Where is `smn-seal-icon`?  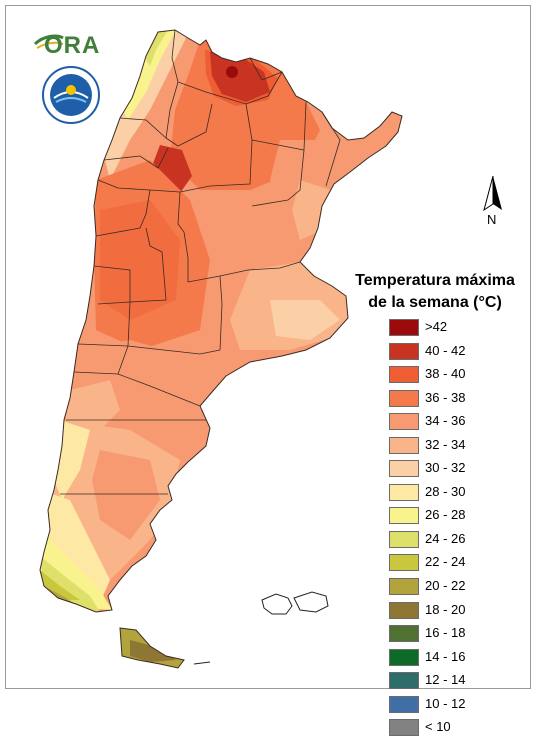 smn-seal-icon is located at coordinates (71, 95).